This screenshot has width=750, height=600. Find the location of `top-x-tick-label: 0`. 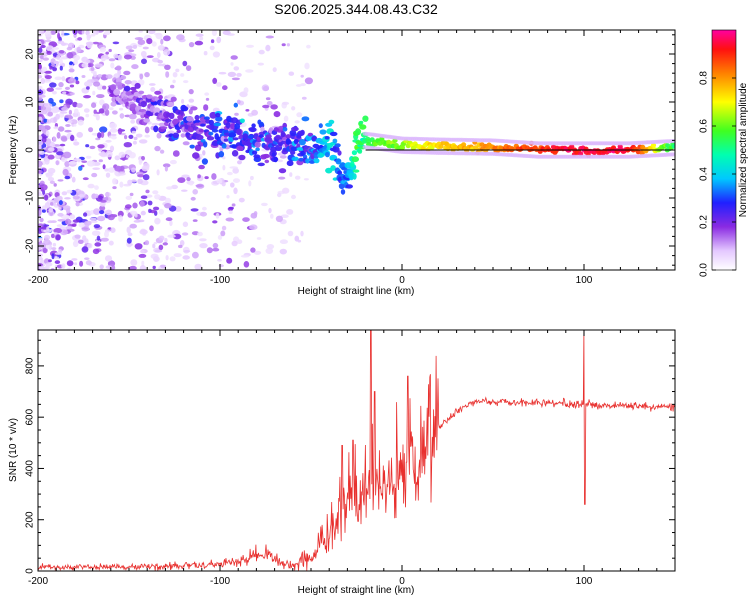

top-x-tick-label: 0 is located at coordinates (402, 280).